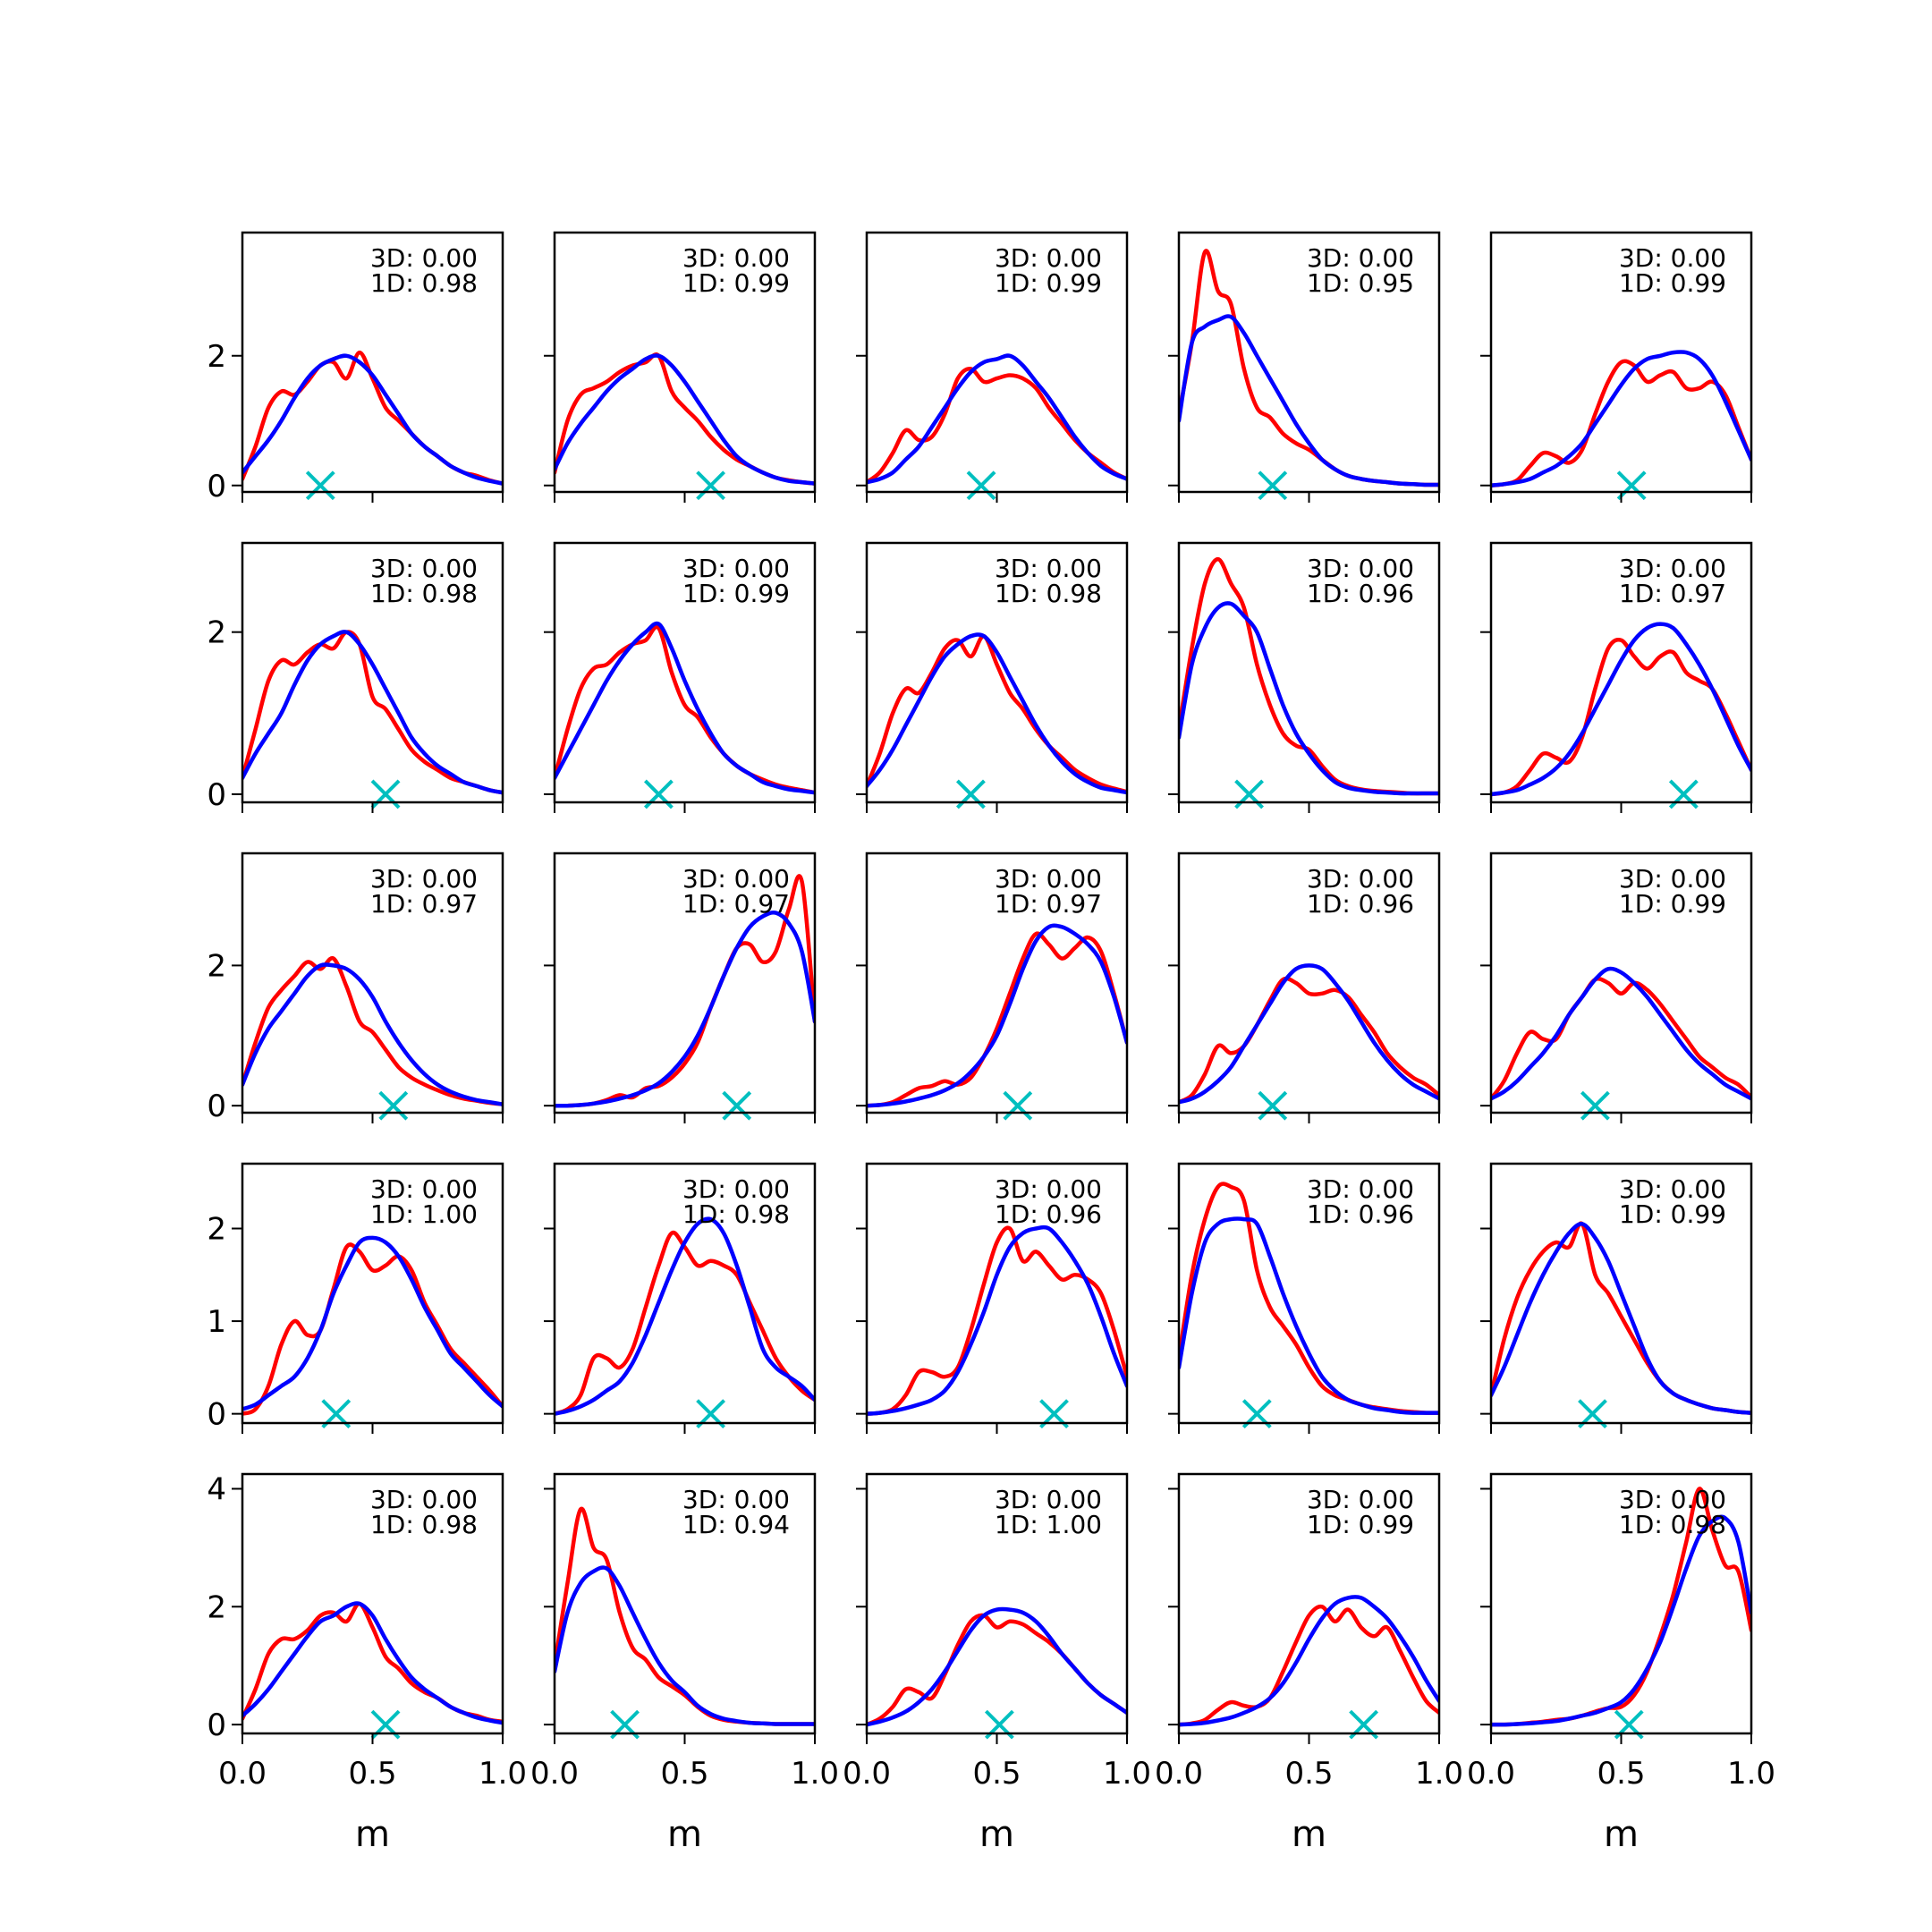  I want to click on y-tick-label: 1, so click(216, 1322).